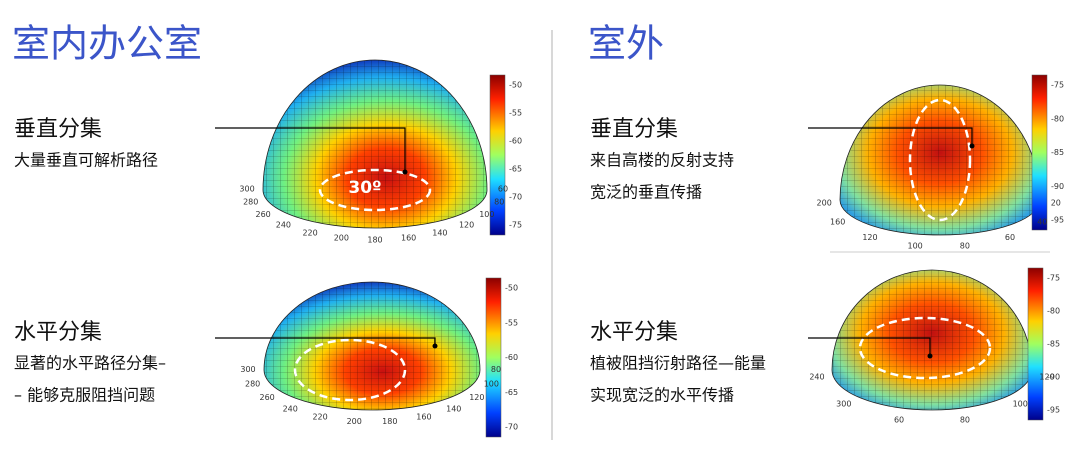 The image size is (1080, 468). I want to click on section-title: 室外, so click(626, 44).